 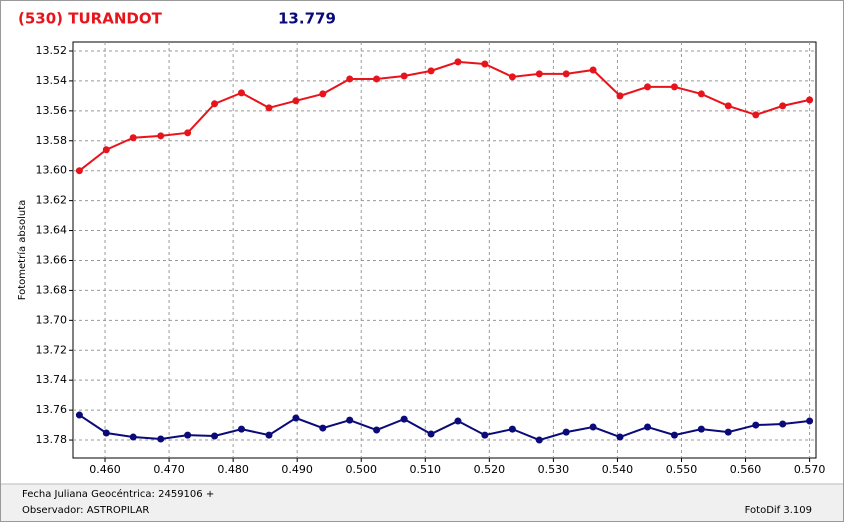 I want to click on y-tick-label: 13.68, so click(x=52, y=289).